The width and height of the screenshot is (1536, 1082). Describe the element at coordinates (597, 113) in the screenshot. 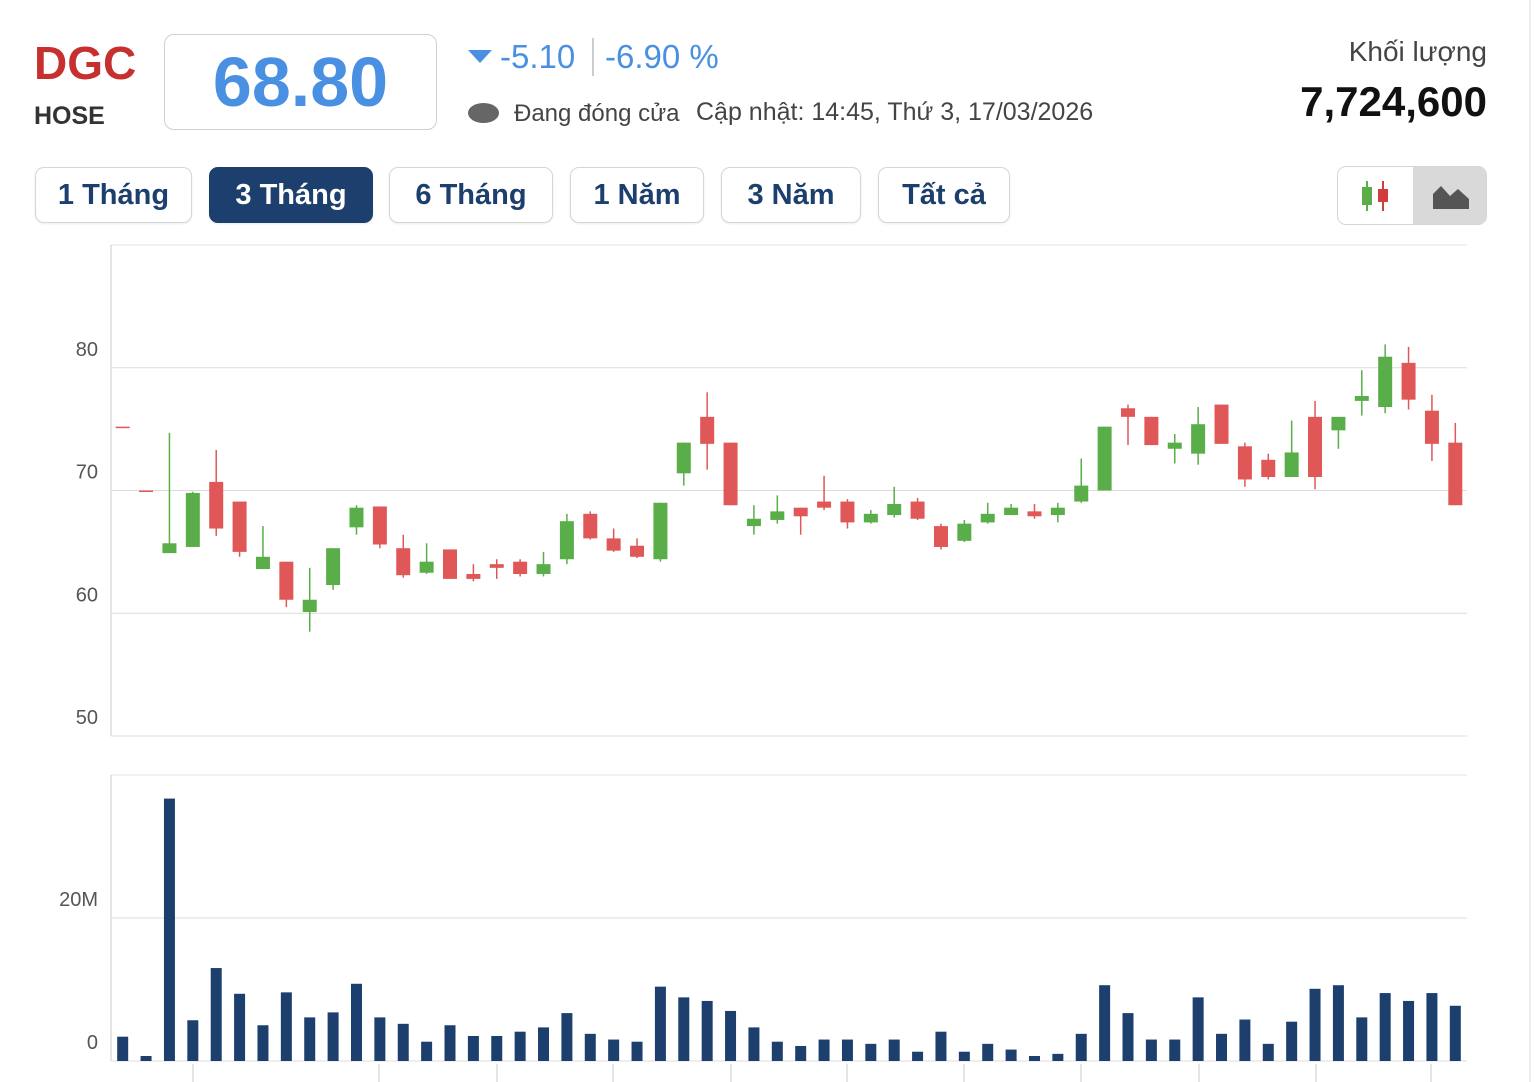

I see `status: Đang đóng cửa` at that location.